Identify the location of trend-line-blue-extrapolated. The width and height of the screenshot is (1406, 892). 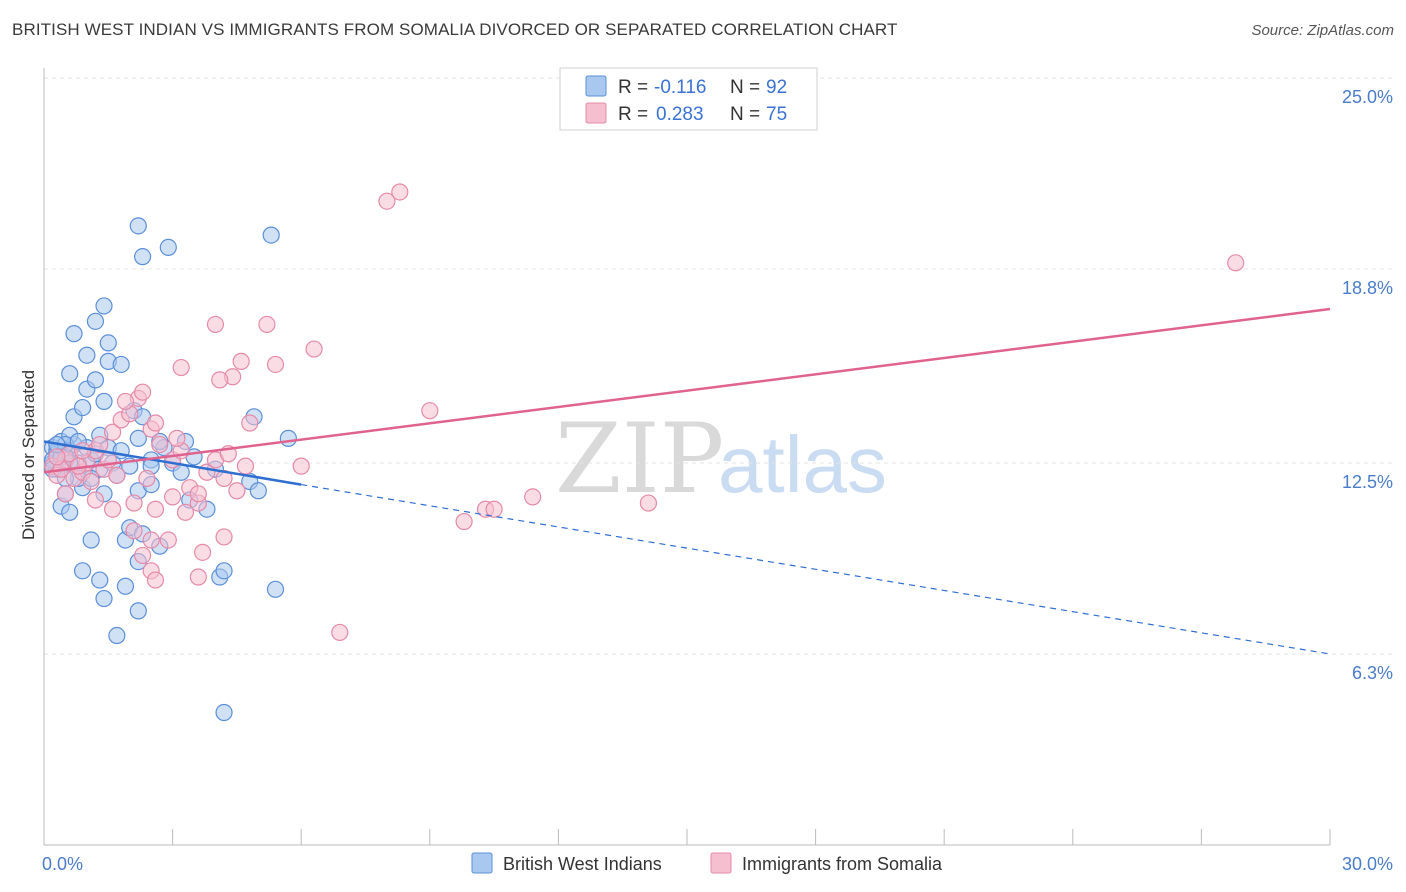
(816, 569).